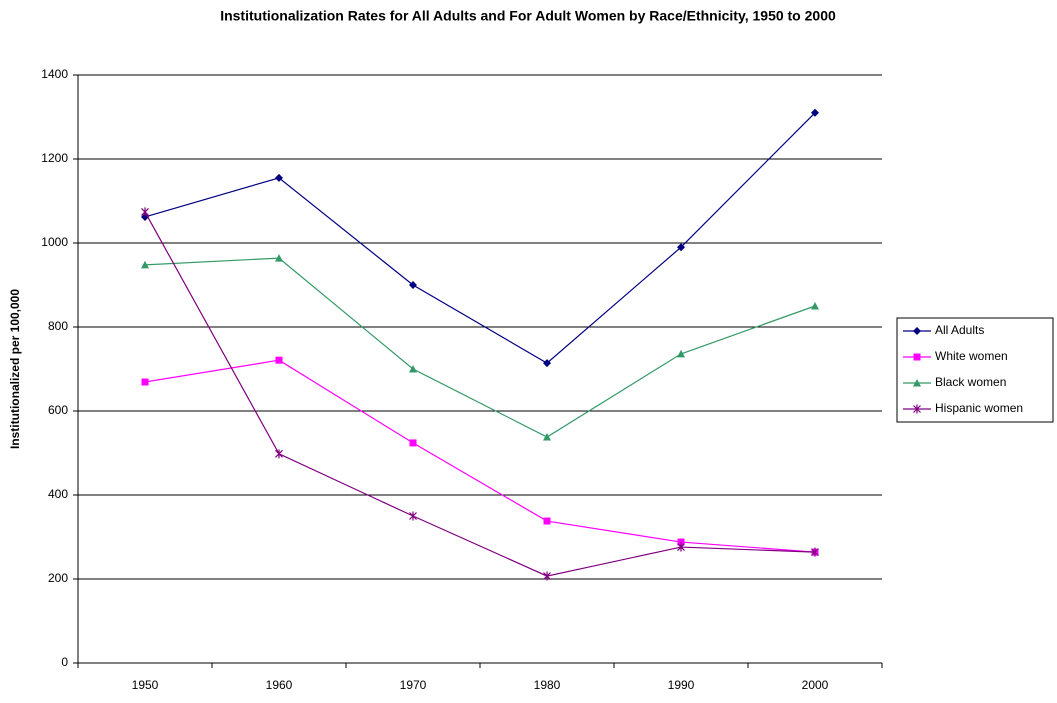 The image size is (1057, 703). I want to click on legend-box, so click(975, 370).